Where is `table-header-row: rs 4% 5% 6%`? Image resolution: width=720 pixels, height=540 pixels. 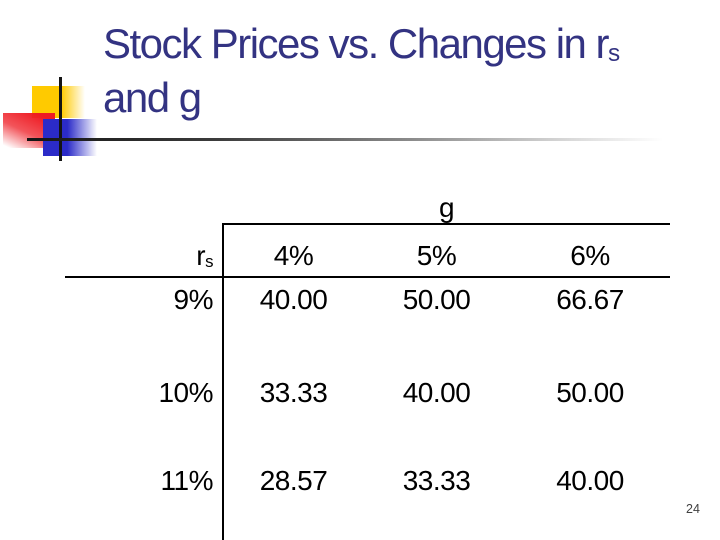
table-header-row: rs 4% 5% 6% is located at coordinates (368, 251).